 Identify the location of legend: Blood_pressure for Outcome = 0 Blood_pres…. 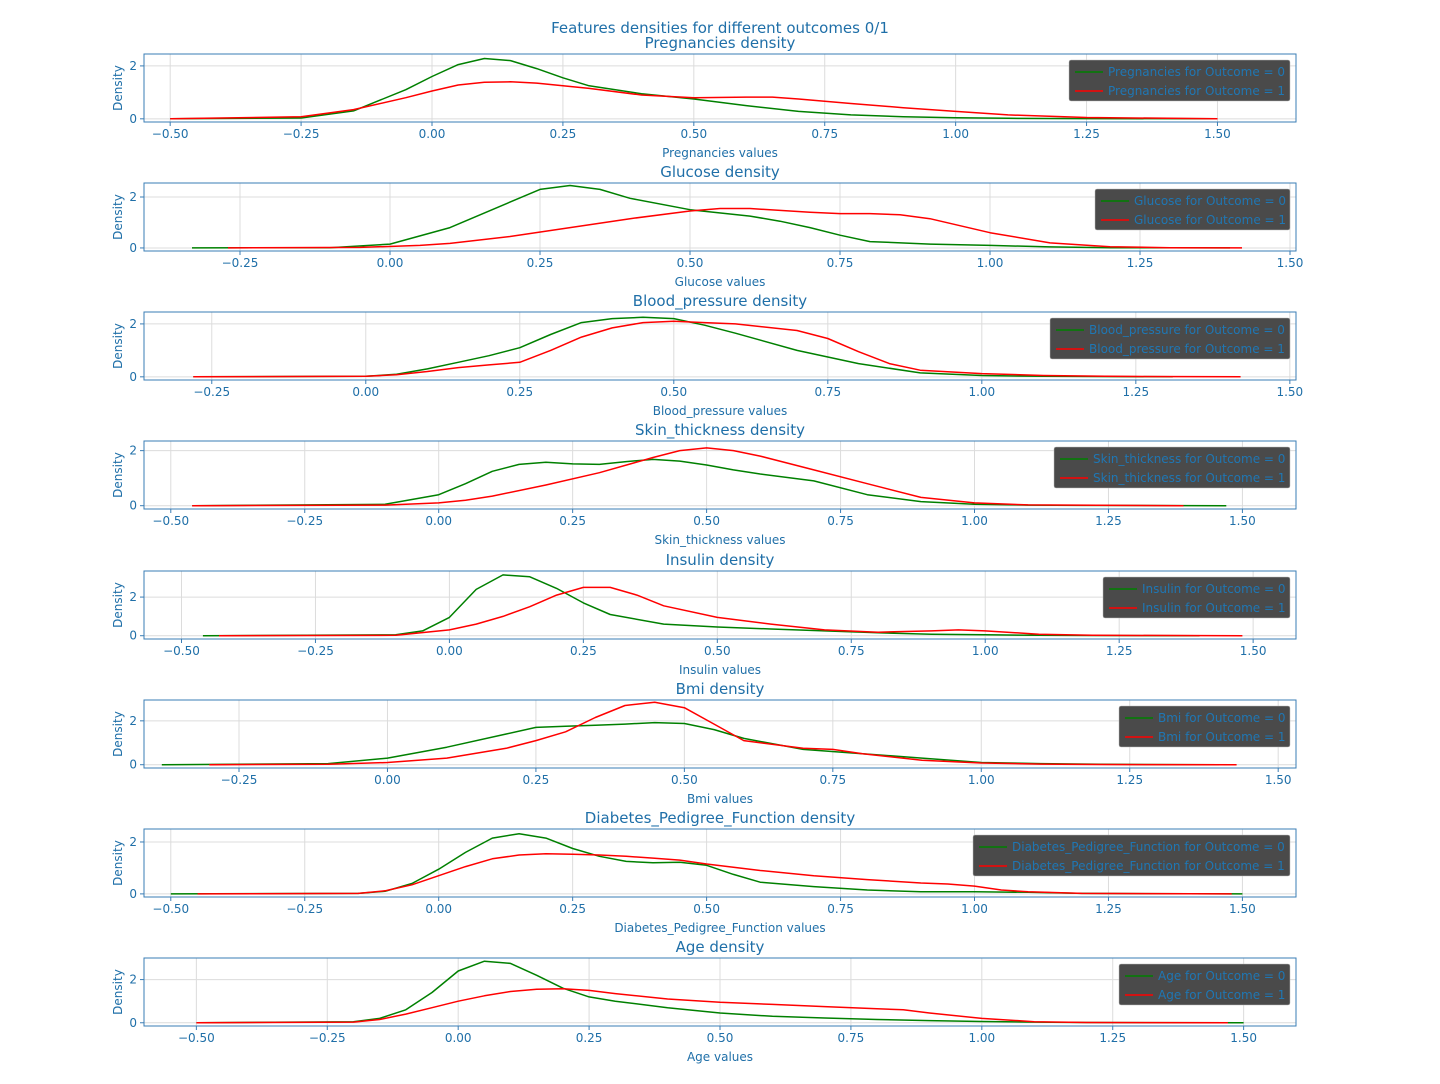
(1170, 338).